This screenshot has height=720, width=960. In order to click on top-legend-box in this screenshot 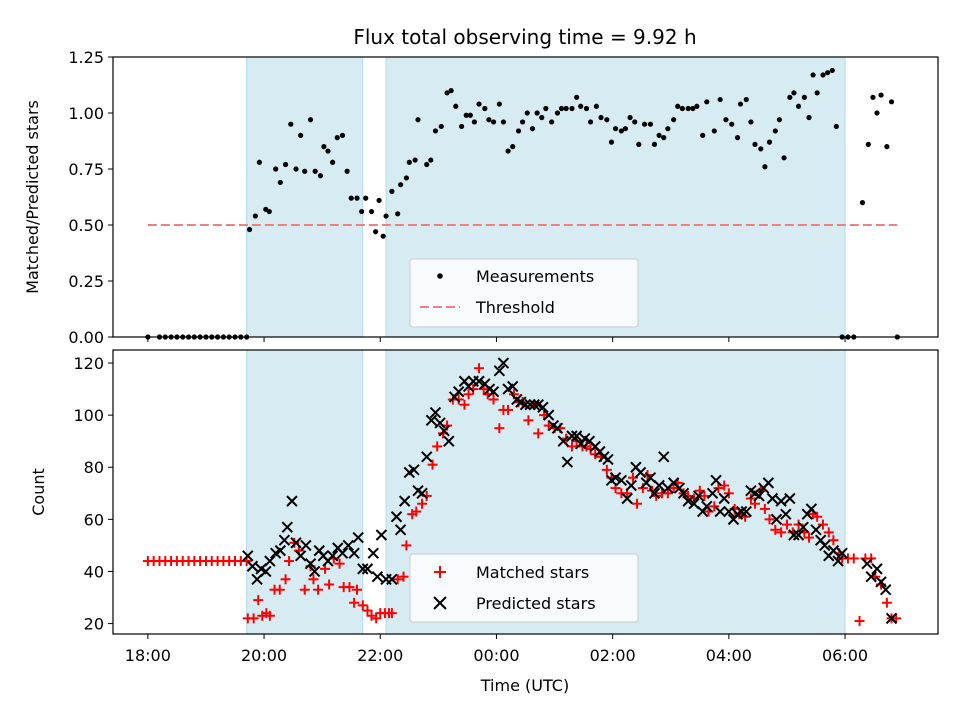, I will do `click(524, 293)`.